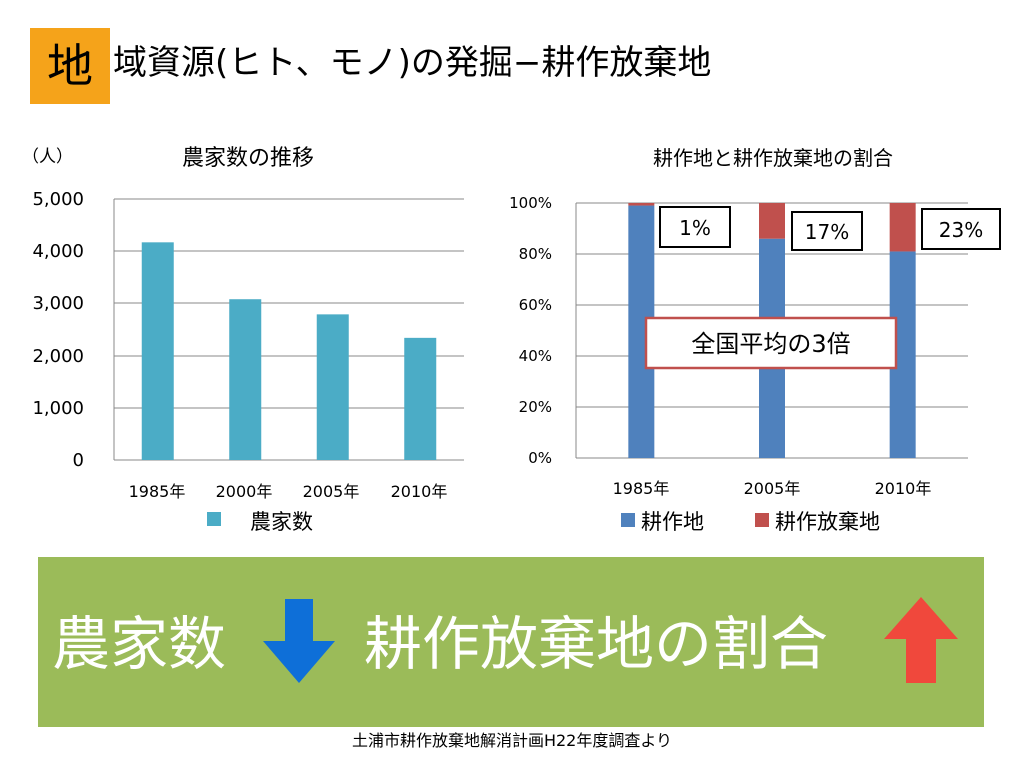 The height and width of the screenshot is (768, 1024). What do you see at coordinates (299, 641) in the screenshot?
I see `down-arrow-icon` at bounding box center [299, 641].